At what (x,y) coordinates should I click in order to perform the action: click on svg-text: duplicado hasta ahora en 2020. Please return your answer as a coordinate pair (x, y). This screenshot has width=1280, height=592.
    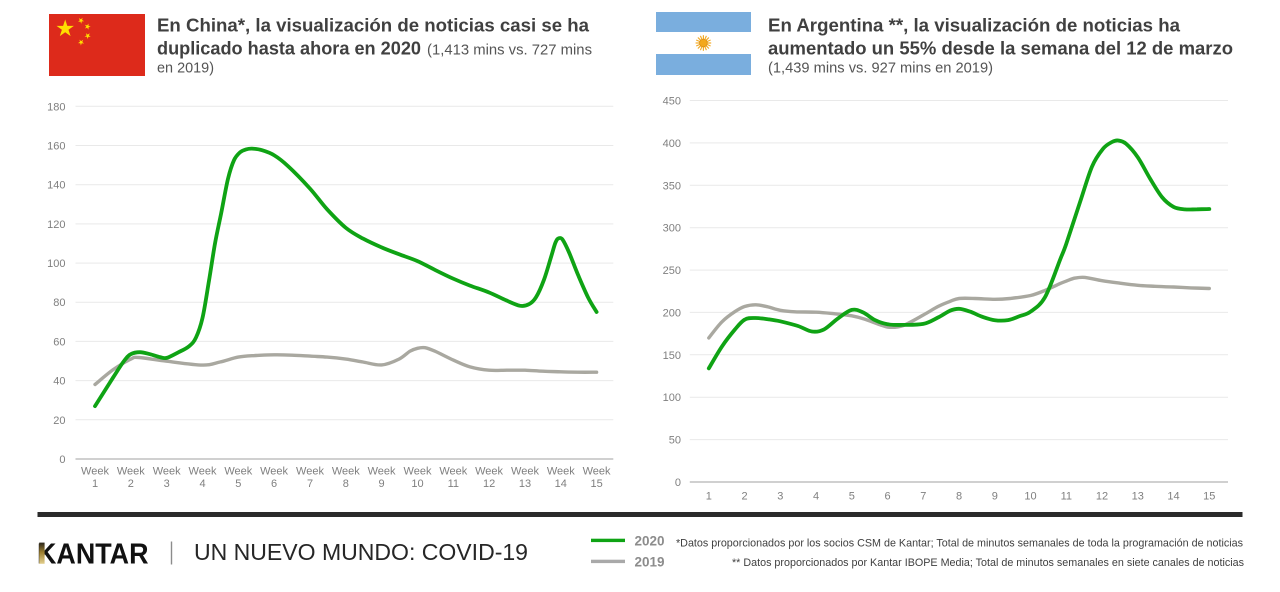
    Looking at the image, I should click on (289, 47).